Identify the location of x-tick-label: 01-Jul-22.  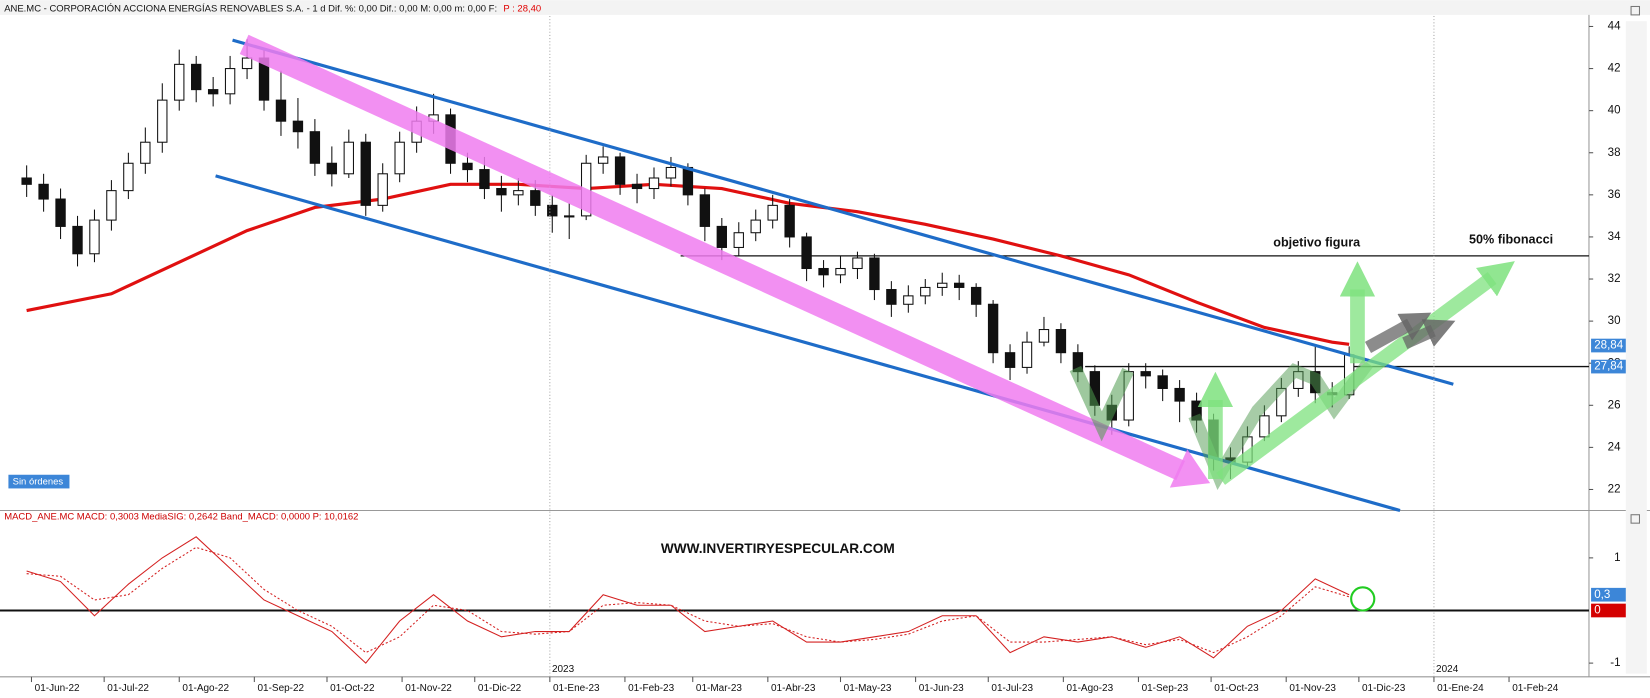
(128, 688).